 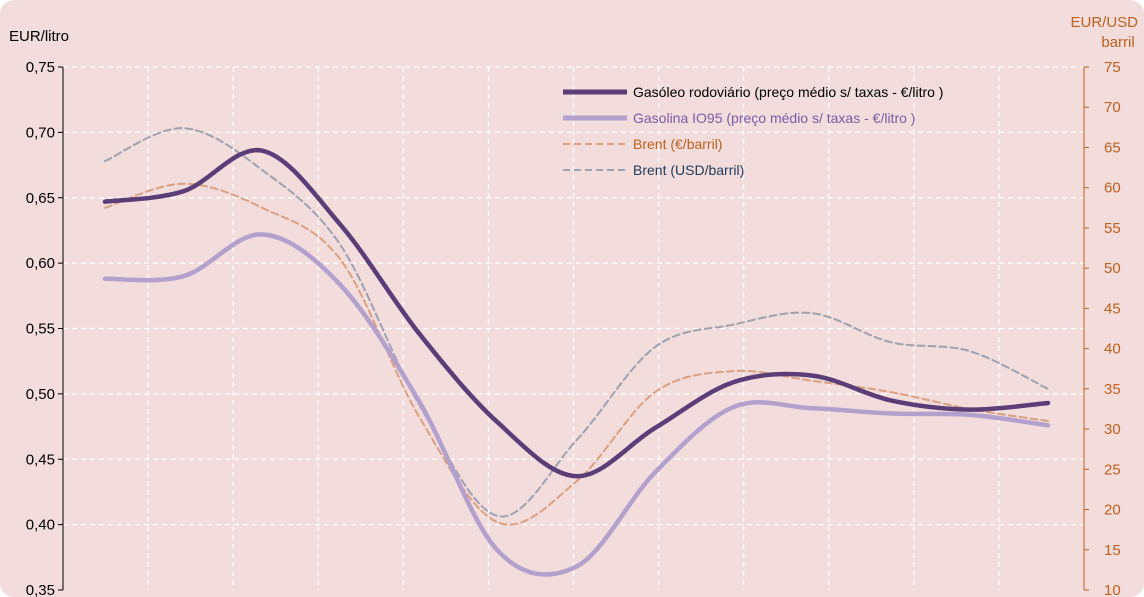 I want to click on y-right-tick-label: 10, so click(x=1112, y=589).